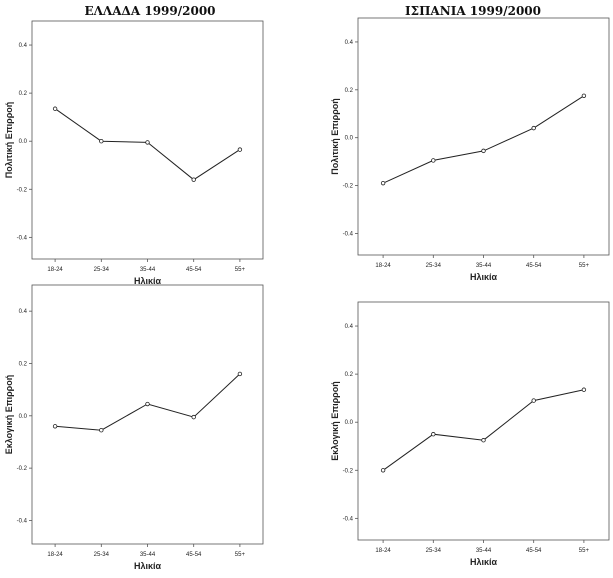 This screenshot has height=578, width=613. Describe the element at coordinates (349, 43) in the screenshot. I see `chart2-ytick-label: 0.4` at that location.